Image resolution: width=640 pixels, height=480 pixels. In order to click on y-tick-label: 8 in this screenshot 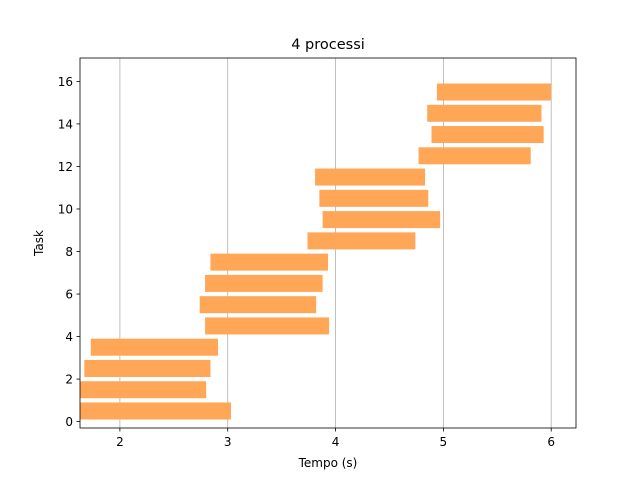, I will do `click(69, 252)`.